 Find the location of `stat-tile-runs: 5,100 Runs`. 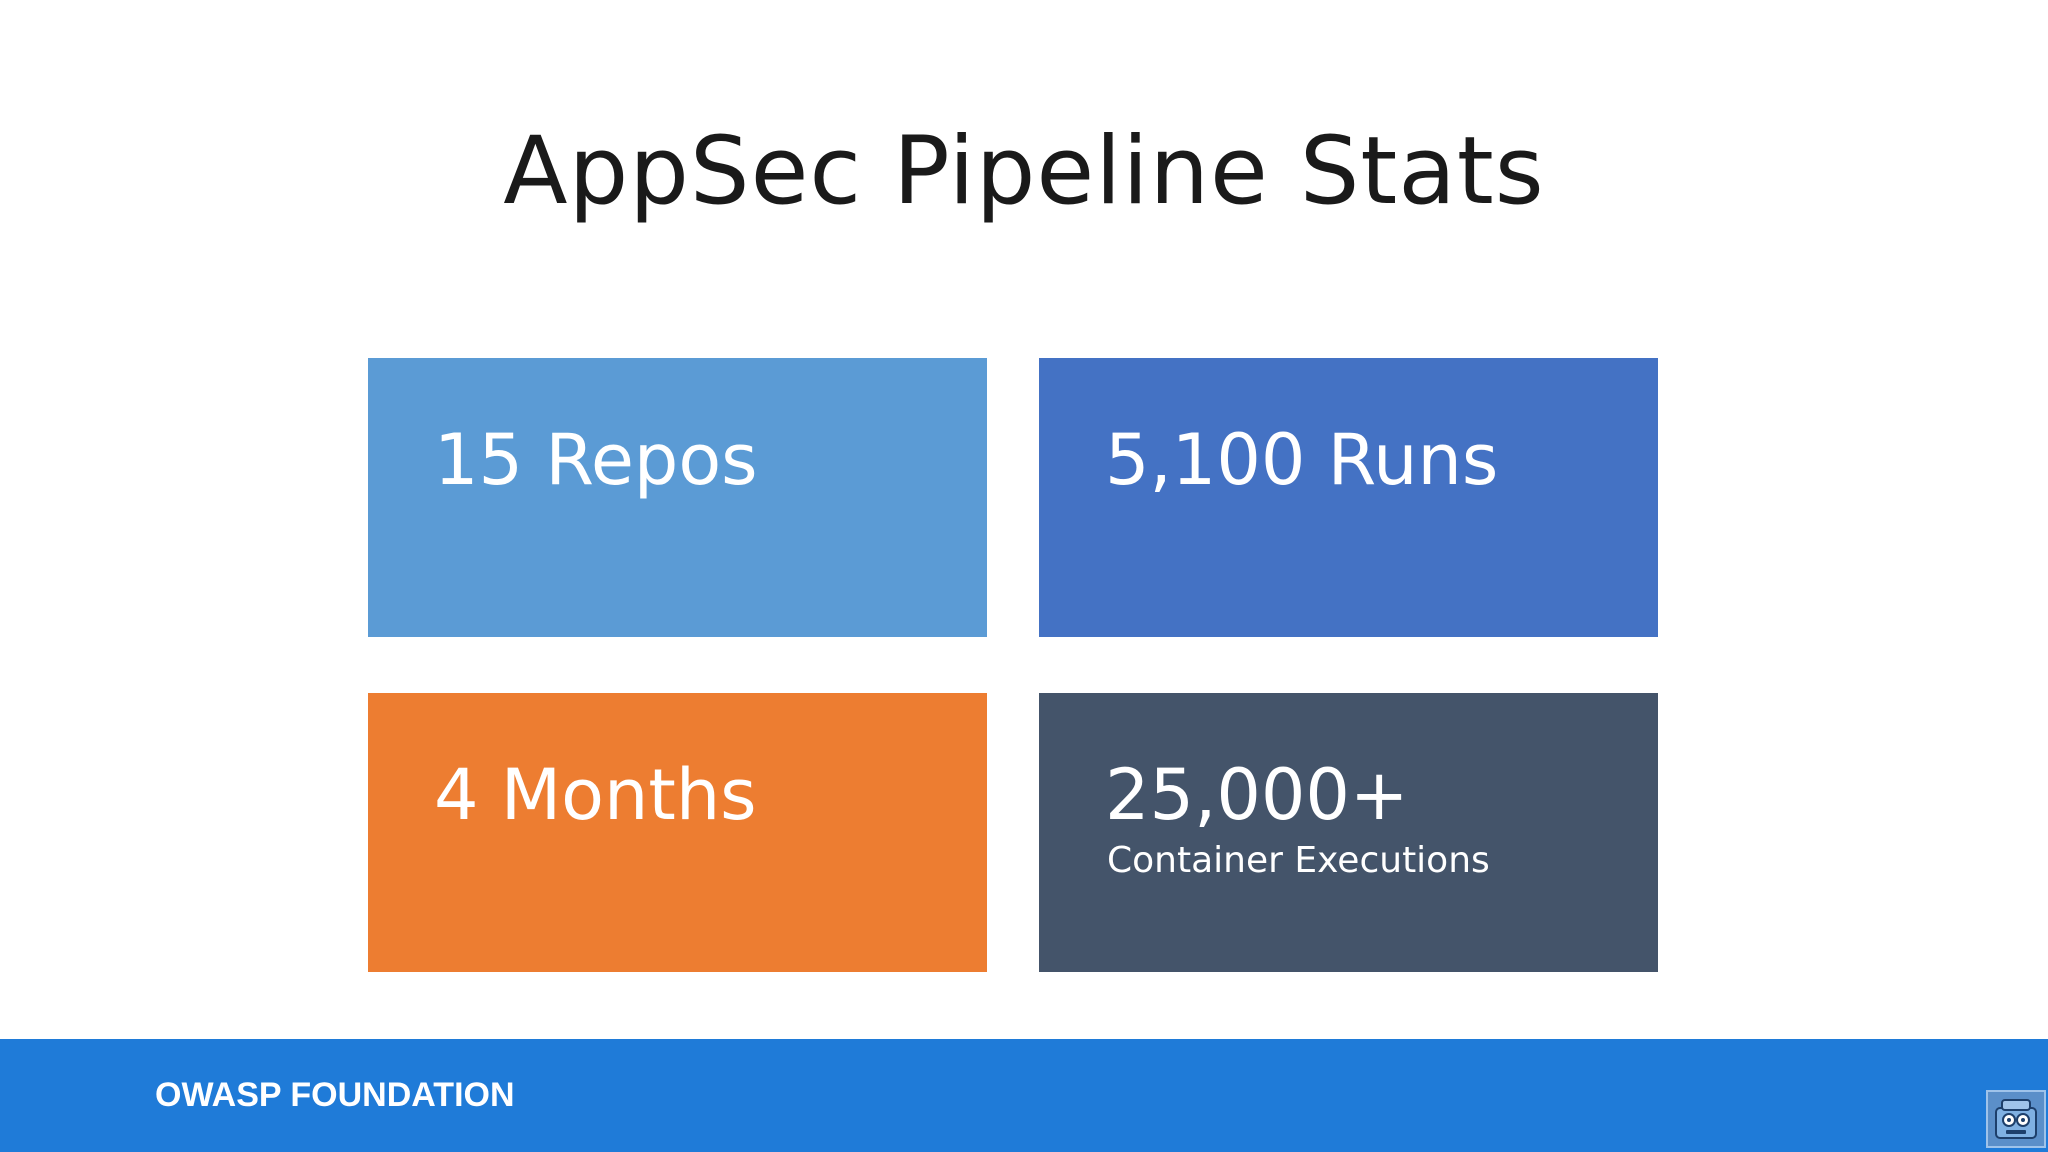

stat-tile-runs: 5,100 Runs is located at coordinates (1348, 497).